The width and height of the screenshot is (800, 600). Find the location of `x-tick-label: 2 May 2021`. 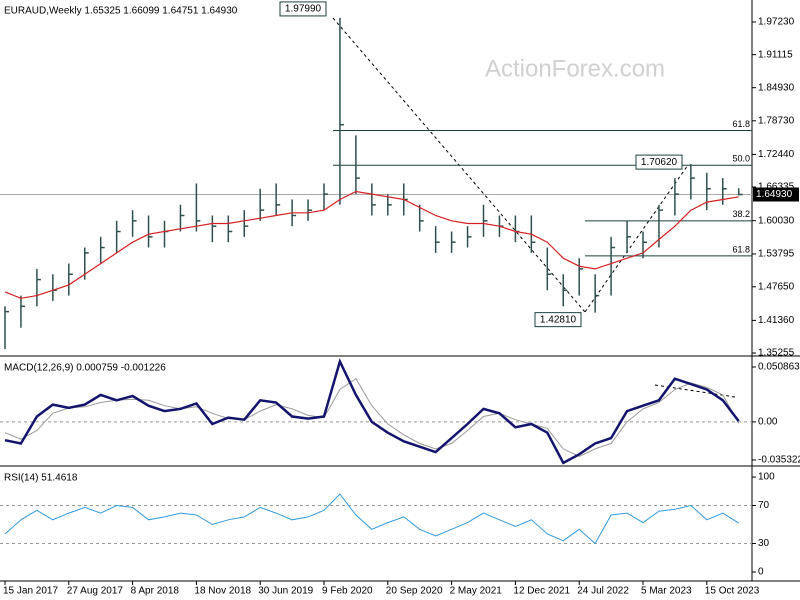

x-tick-label: 2 May 2021 is located at coordinates (476, 591).